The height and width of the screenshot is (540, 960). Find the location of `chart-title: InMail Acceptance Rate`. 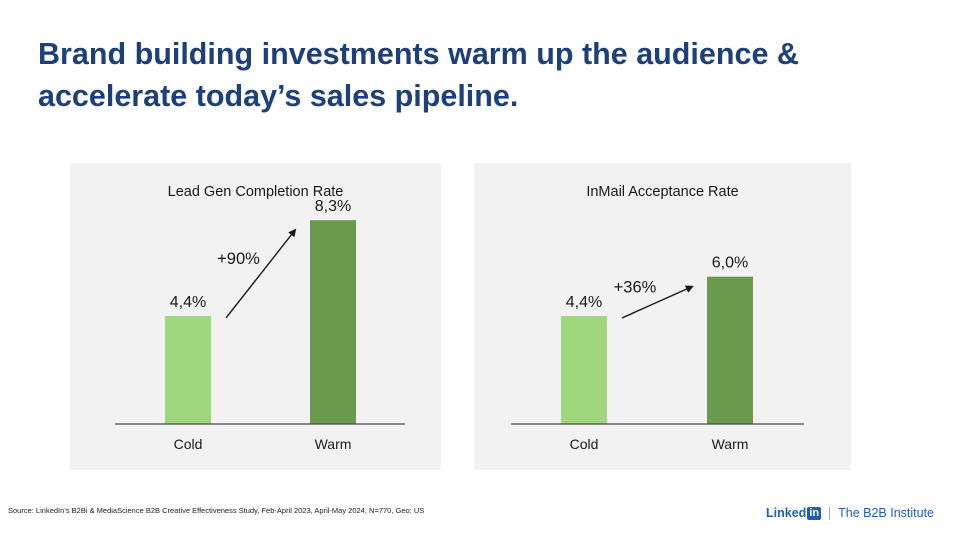

chart-title: InMail Acceptance Rate is located at coordinates (662, 192).